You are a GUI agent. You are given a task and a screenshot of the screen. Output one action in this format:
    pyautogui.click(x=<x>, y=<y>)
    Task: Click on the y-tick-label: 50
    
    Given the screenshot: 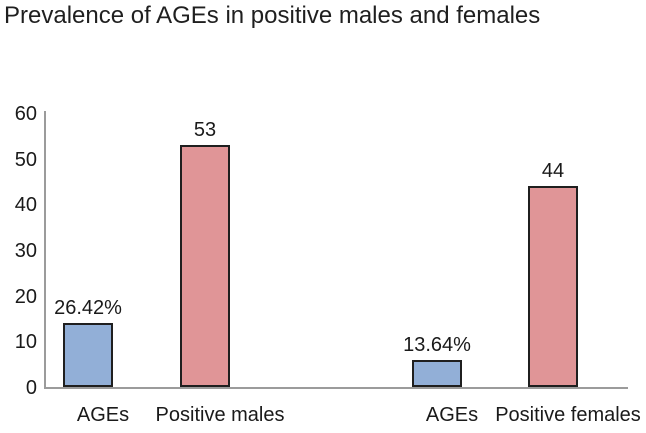 What is the action you would take?
    pyautogui.click(x=25, y=159)
    